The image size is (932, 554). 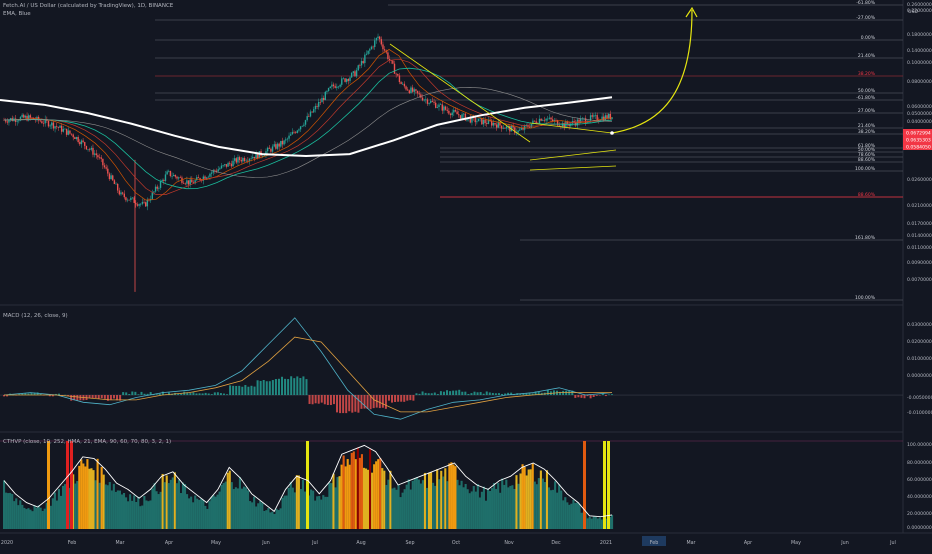 What do you see at coordinates (917, 146) in the screenshot?
I see `price-tag-bg` at bounding box center [917, 146].